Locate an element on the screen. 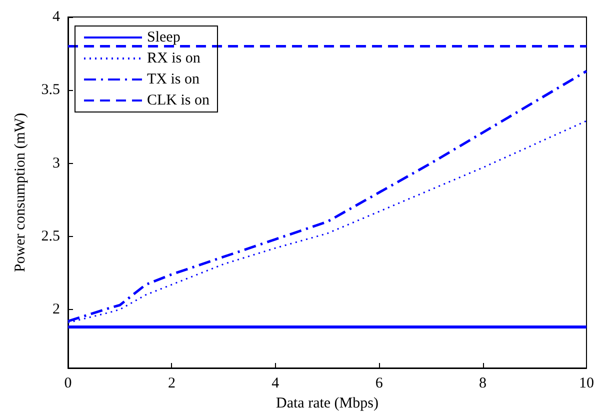 The height and width of the screenshot is (417, 597). x-tick-label: 6 is located at coordinates (379, 384).